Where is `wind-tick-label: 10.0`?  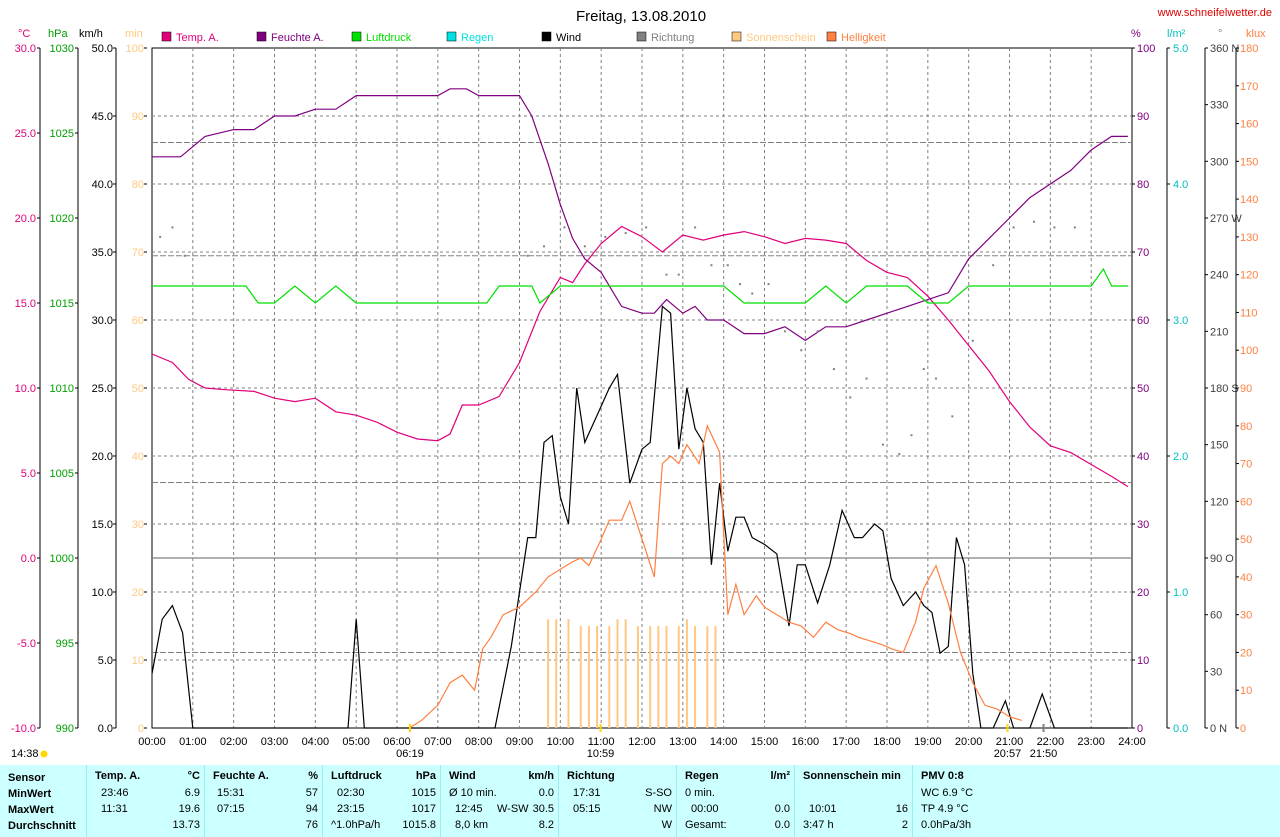
wind-tick-label: 10.0 is located at coordinates (102, 593).